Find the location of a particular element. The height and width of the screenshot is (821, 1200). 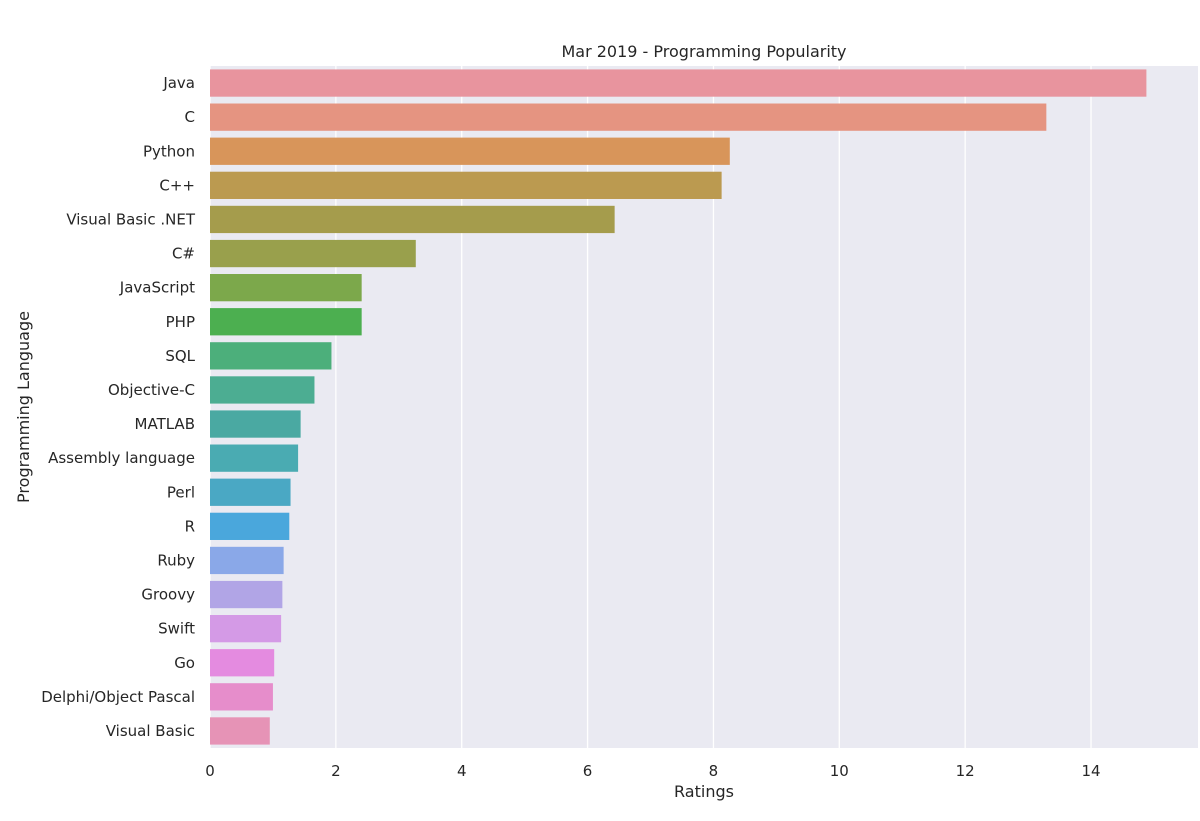

y-tick-label: PHP is located at coordinates (180, 322).